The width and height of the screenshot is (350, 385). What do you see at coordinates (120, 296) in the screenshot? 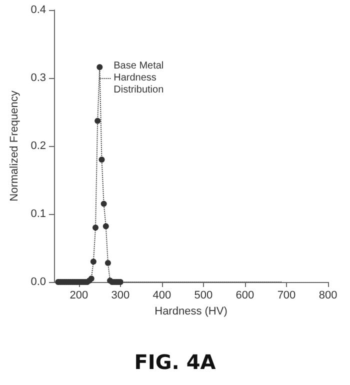
I see `x-tick-label: 300` at bounding box center [120, 296].